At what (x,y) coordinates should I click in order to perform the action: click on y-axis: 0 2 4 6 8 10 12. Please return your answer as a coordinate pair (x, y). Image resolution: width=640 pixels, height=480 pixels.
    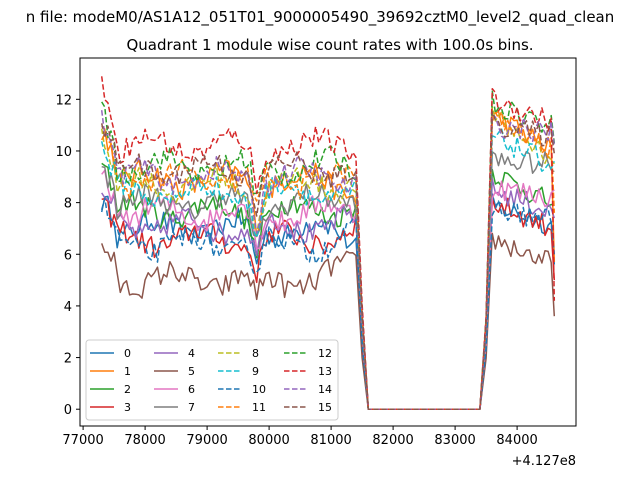
    Looking at the image, I should click on (67, 255).